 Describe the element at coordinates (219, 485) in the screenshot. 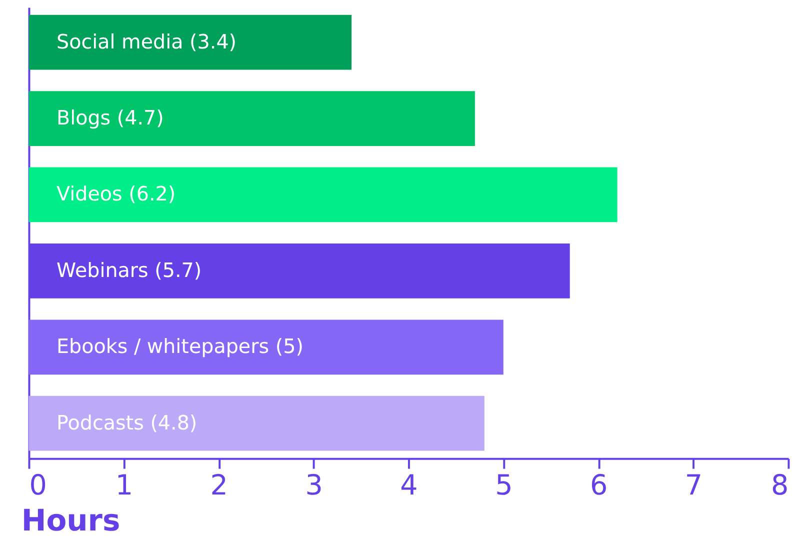

I see `x-tick-label: 2` at that location.